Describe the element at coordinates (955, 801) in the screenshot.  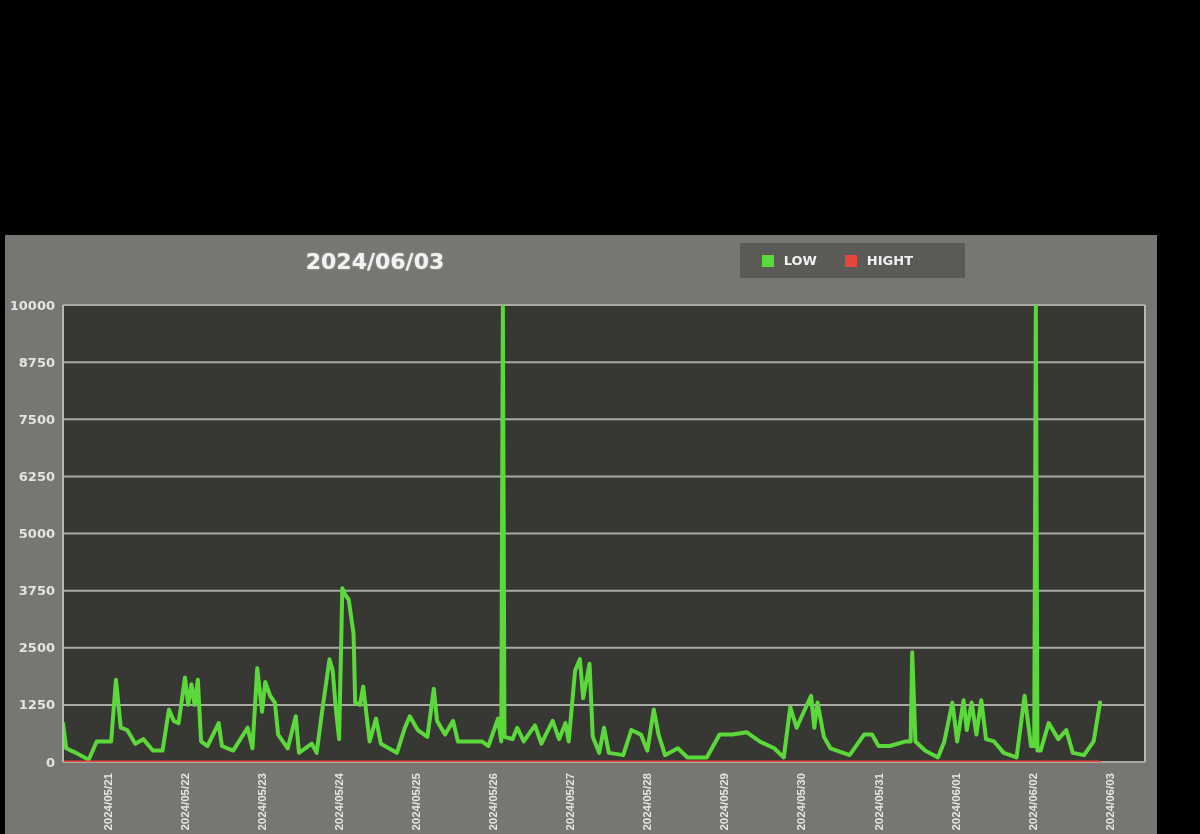
I see `x-tick-label: 2024/06/01` at that location.